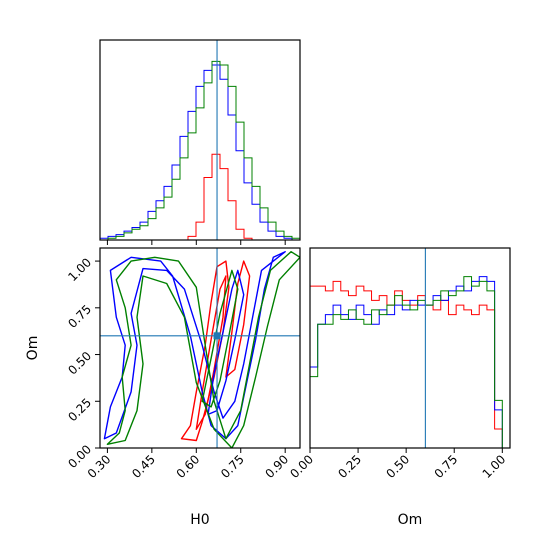  Describe the element at coordinates (217, 336) in the screenshot. I see `truth-marker` at that location.